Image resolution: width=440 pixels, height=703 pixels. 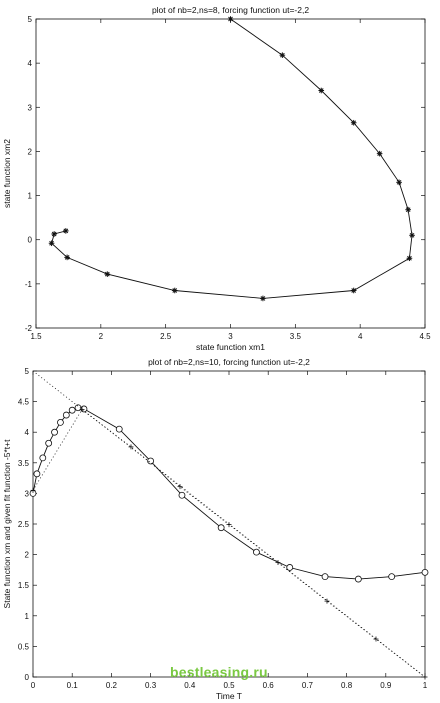 What do you see at coordinates (24, 524) in the screenshot?
I see `y-tick-label: 2.5` at bounding box center [24, 524].